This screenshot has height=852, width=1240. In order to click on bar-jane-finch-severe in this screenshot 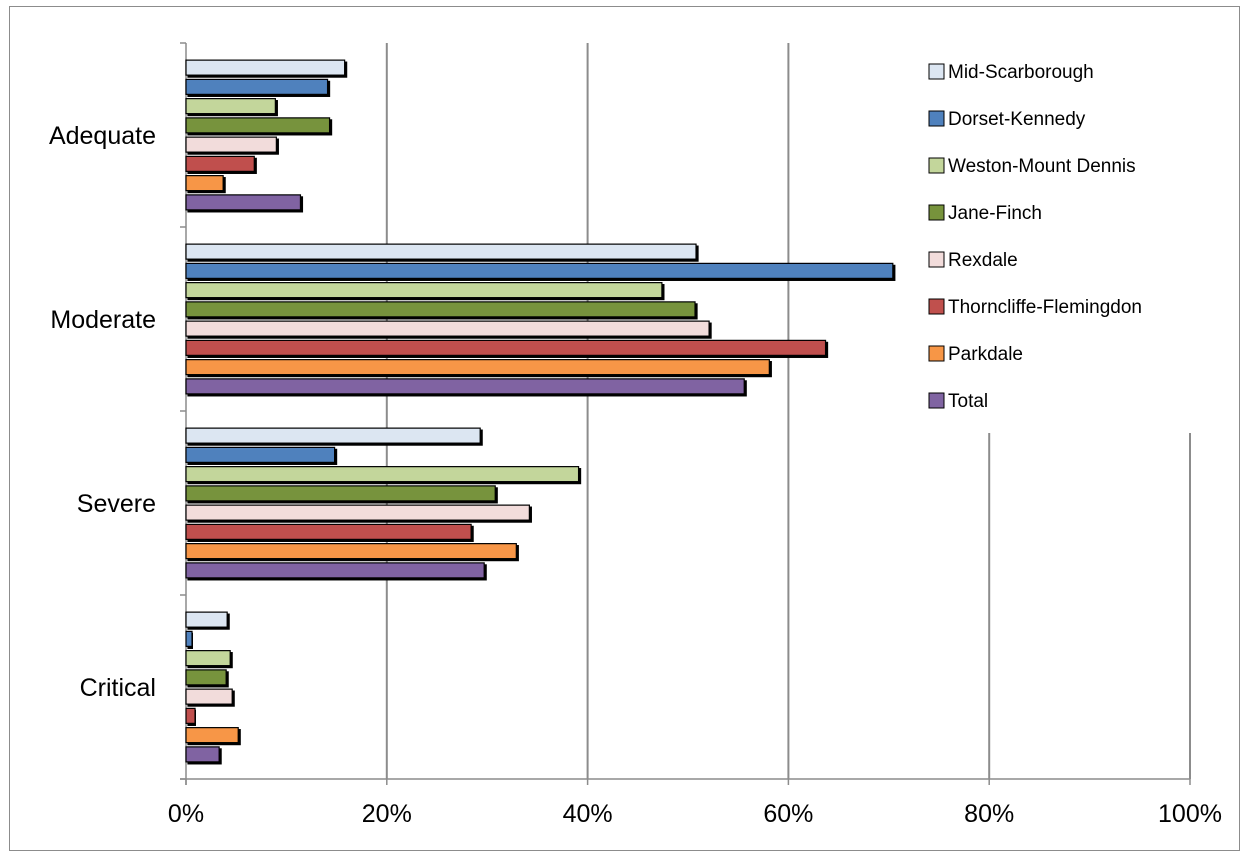, I will do `click(340, 493)`.